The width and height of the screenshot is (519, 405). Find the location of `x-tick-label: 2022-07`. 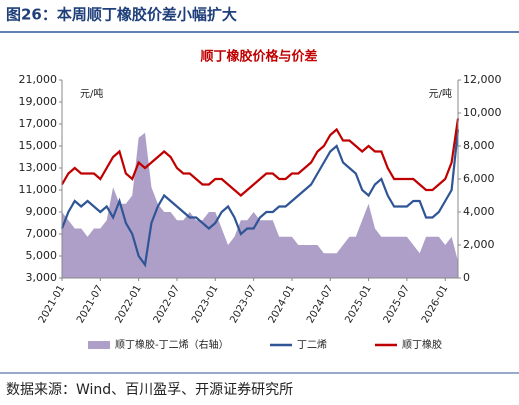

x-tick-label: 2022-07 is located at coordinates (167, 305).